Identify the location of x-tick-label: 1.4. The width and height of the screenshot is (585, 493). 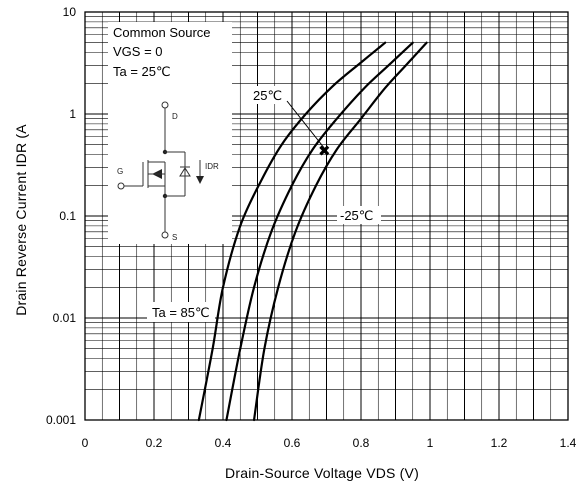
(568, 443).